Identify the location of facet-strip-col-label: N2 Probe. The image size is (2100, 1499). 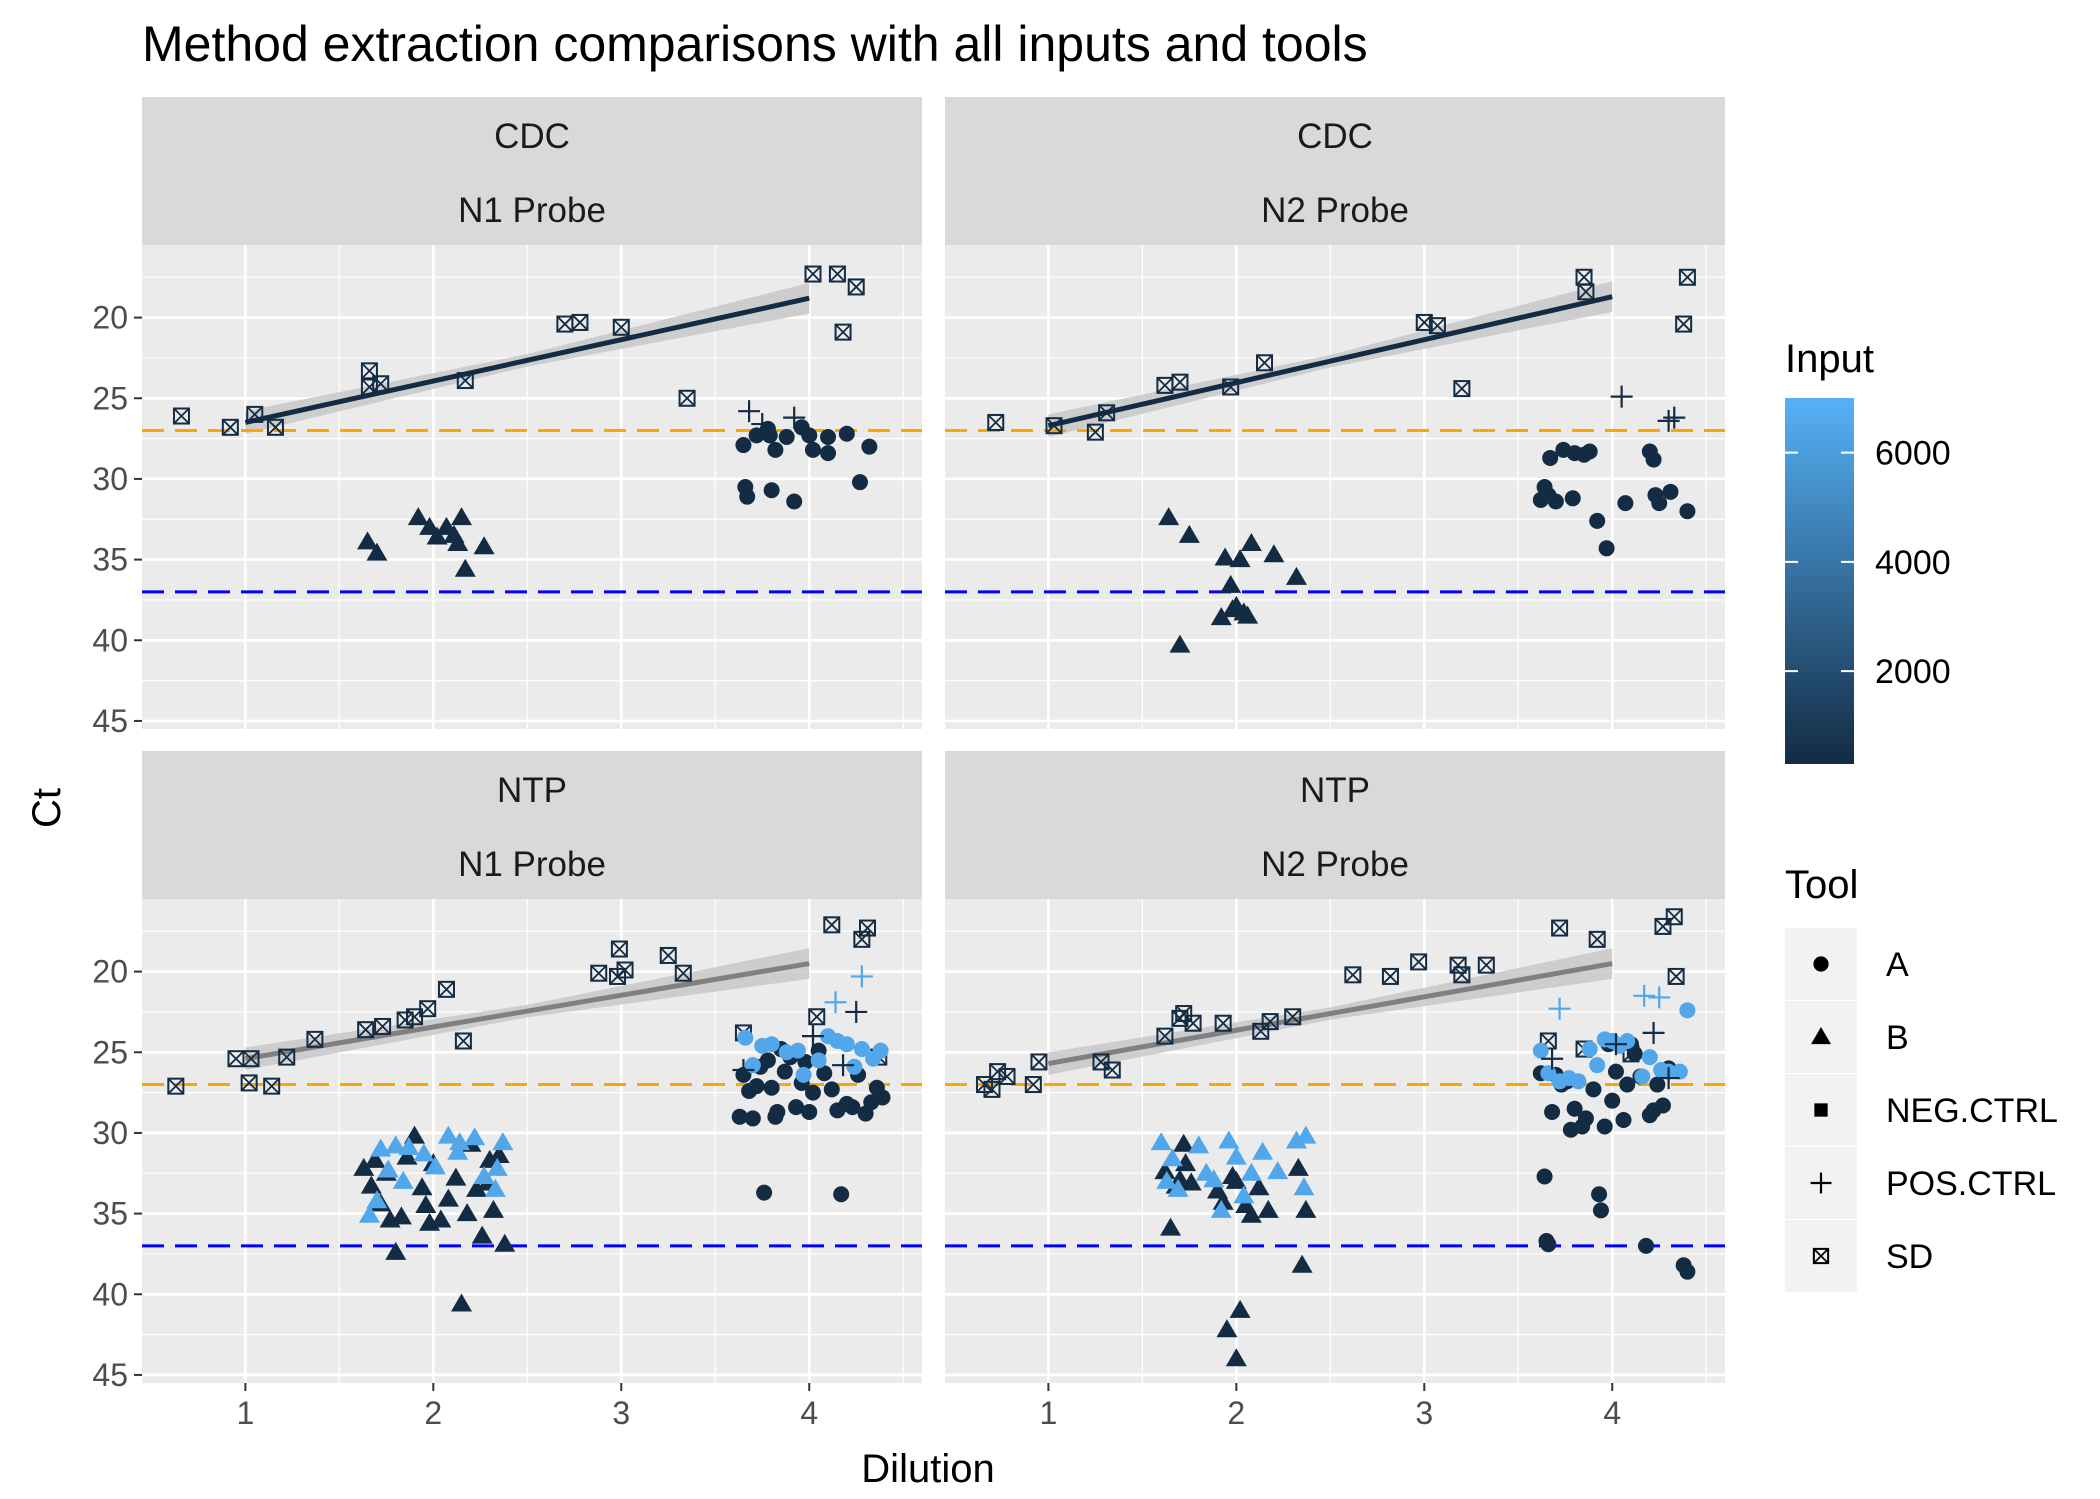
(1335, 864).